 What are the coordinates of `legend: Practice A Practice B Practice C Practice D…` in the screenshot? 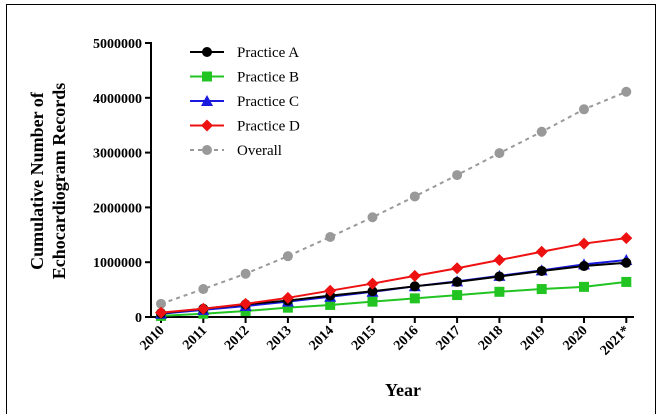 It's located at (245, 102).